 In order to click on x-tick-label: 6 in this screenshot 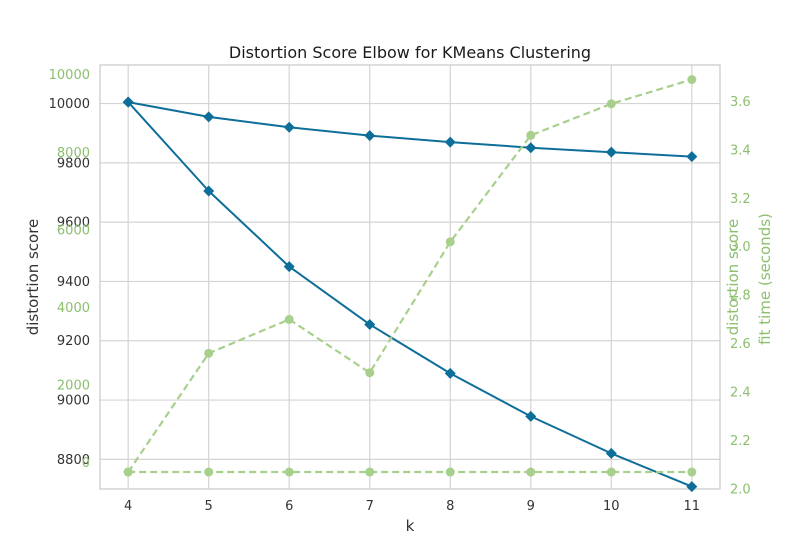, I will do `click(289, 506)`.